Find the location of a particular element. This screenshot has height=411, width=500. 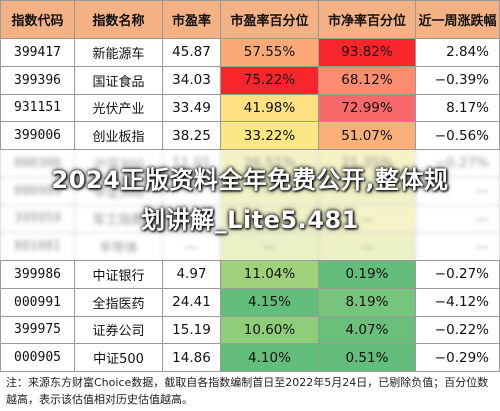

row-pe-percentile-cell: 57.55% is located at coordinates (269, 52).